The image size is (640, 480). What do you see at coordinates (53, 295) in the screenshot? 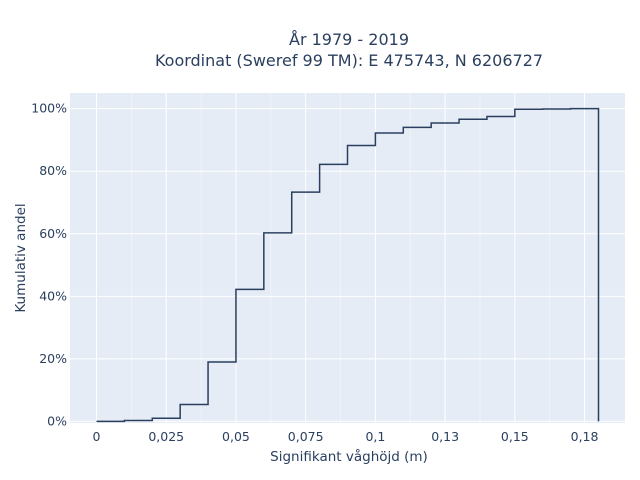
I see `y-tick-label: 40%` at bounding box center [53, 295].